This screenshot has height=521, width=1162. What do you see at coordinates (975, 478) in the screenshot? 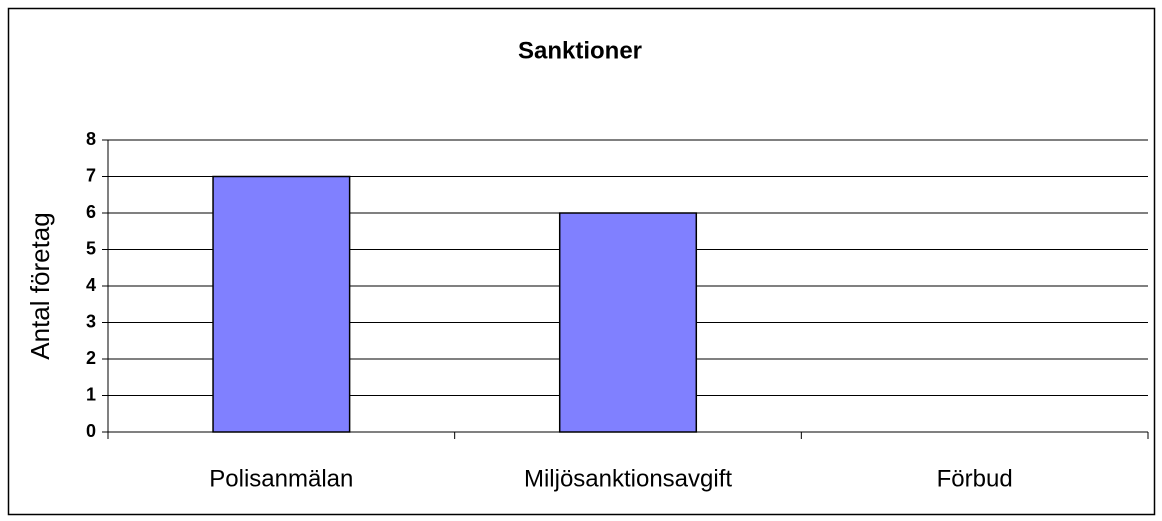
I see `x-tick-label: Förbud` at bounding box center [975, 478].